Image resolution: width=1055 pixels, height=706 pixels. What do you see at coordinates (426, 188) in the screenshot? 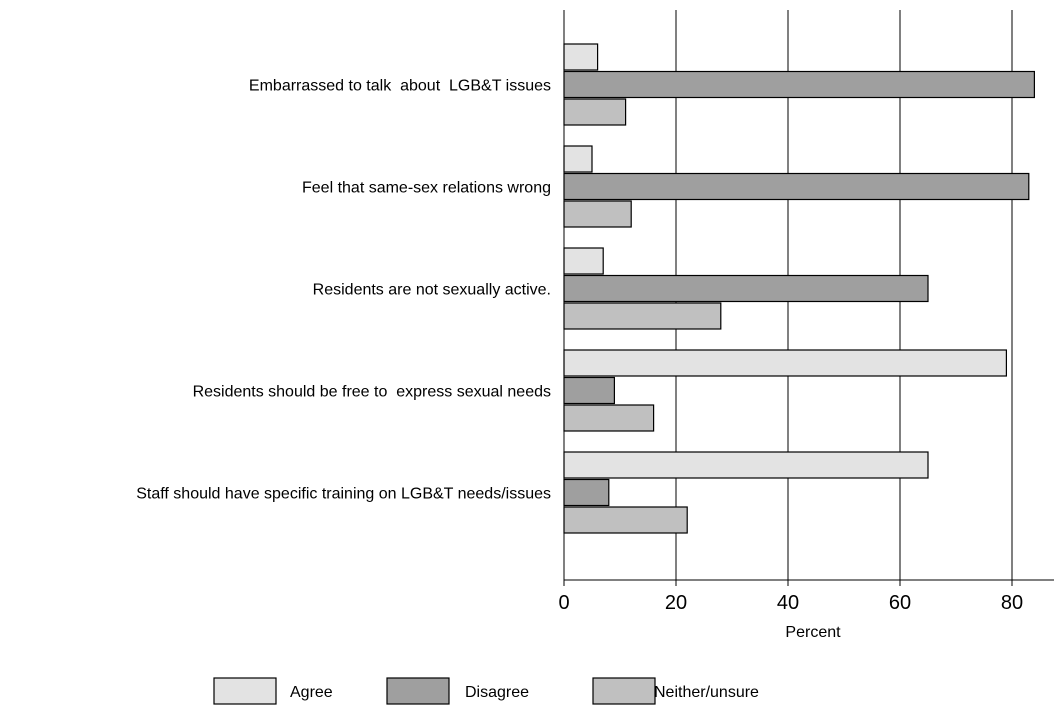
I see `category-label: Feel that same-sex relations wrong` at bounding box center [426, 188].